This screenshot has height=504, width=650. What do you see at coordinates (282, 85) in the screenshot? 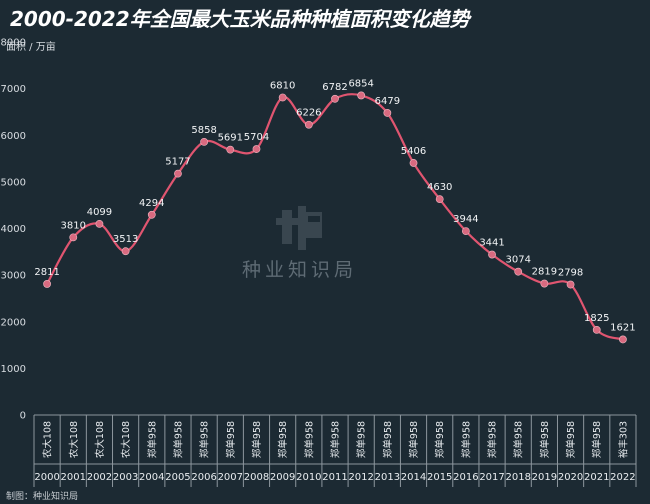
I see `data-label: 6810` at bounding box center [282, 85].